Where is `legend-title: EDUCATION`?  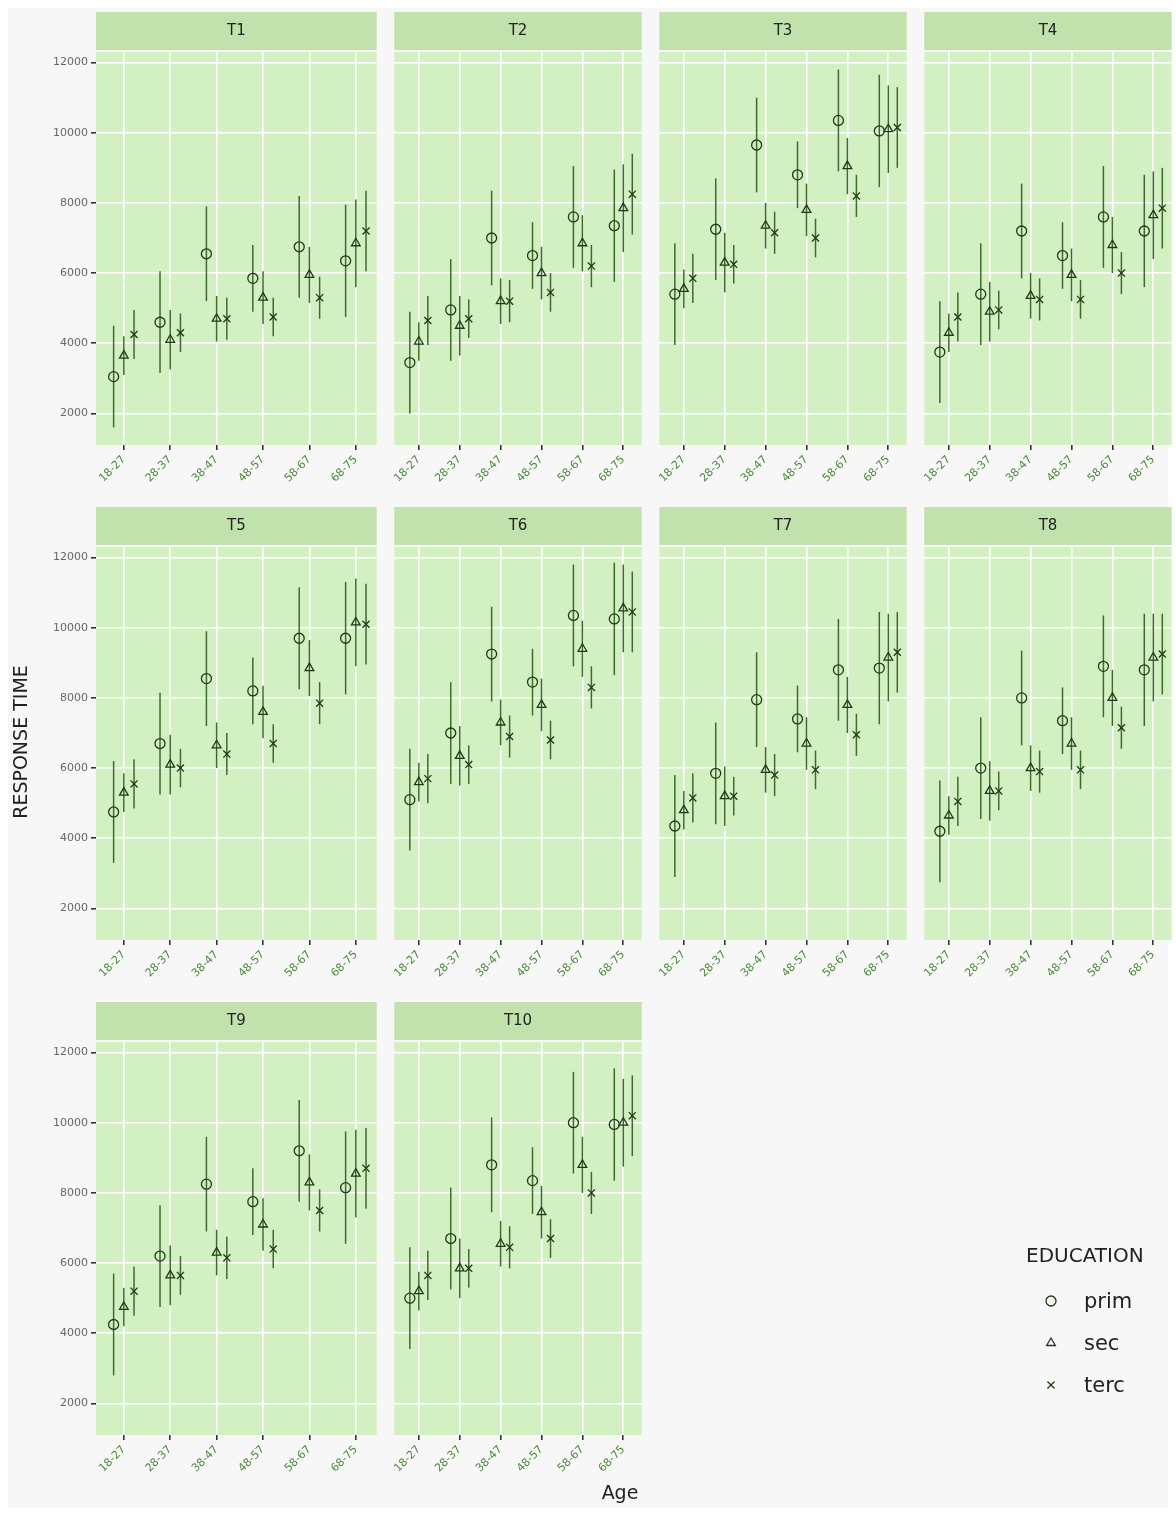
legend-title: EDUCATION is located at coordinates (1085, 1255).